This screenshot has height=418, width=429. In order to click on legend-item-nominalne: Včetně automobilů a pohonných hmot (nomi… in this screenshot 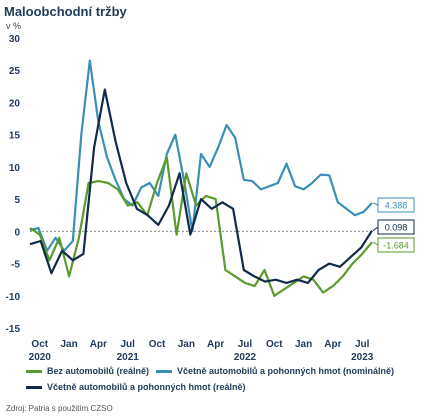, I will do `click(275, 371)`.